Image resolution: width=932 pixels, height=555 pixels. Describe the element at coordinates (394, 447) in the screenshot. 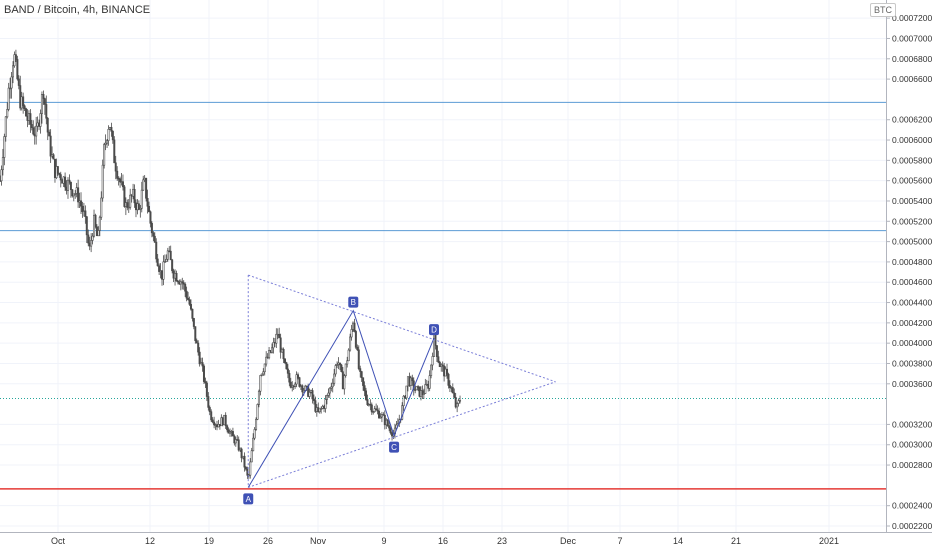

I see `pattern-point-c-badge` at that location.